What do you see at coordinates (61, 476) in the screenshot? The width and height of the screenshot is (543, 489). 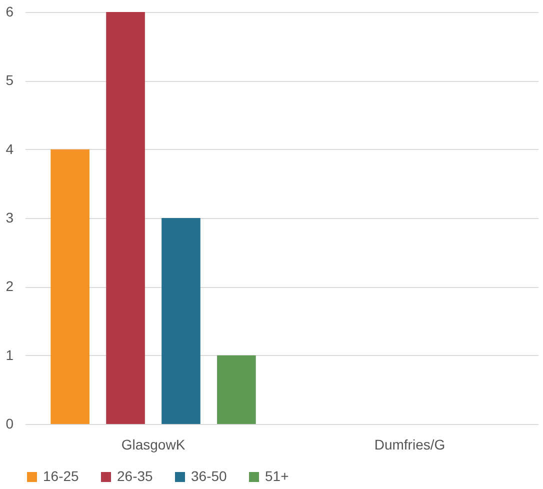 I see `legend-label: 16-25` at bounding box center [61, 476].